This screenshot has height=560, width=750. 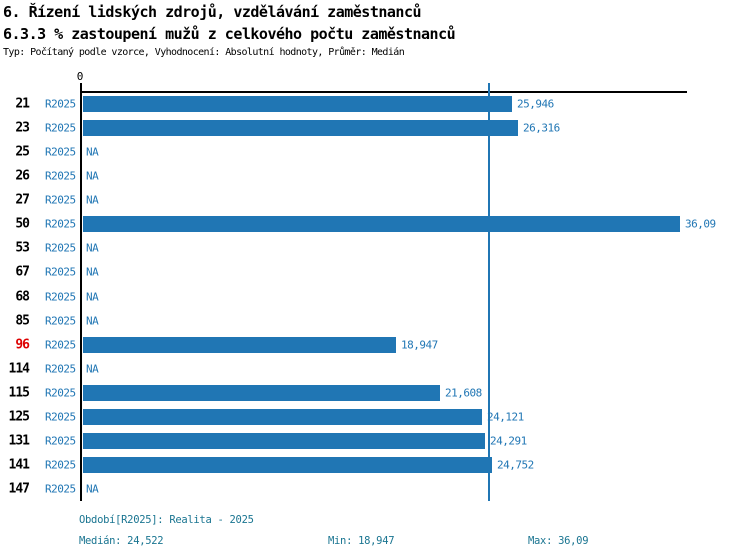 I want to click on chart-row: 23 R2025 26,316, so click(x=375, y=128).